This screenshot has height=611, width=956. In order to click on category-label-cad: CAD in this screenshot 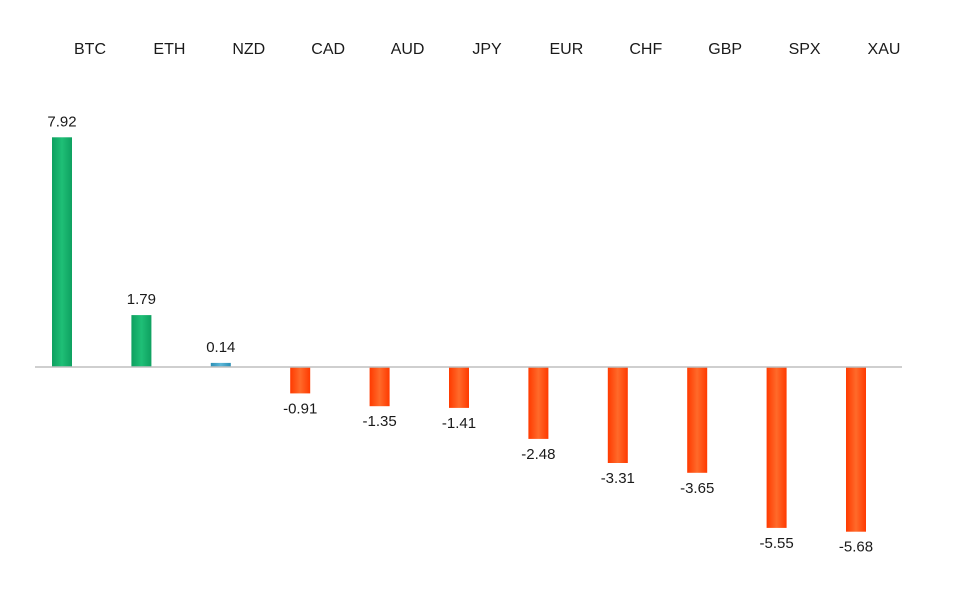, I will do `click(328, 49)`.